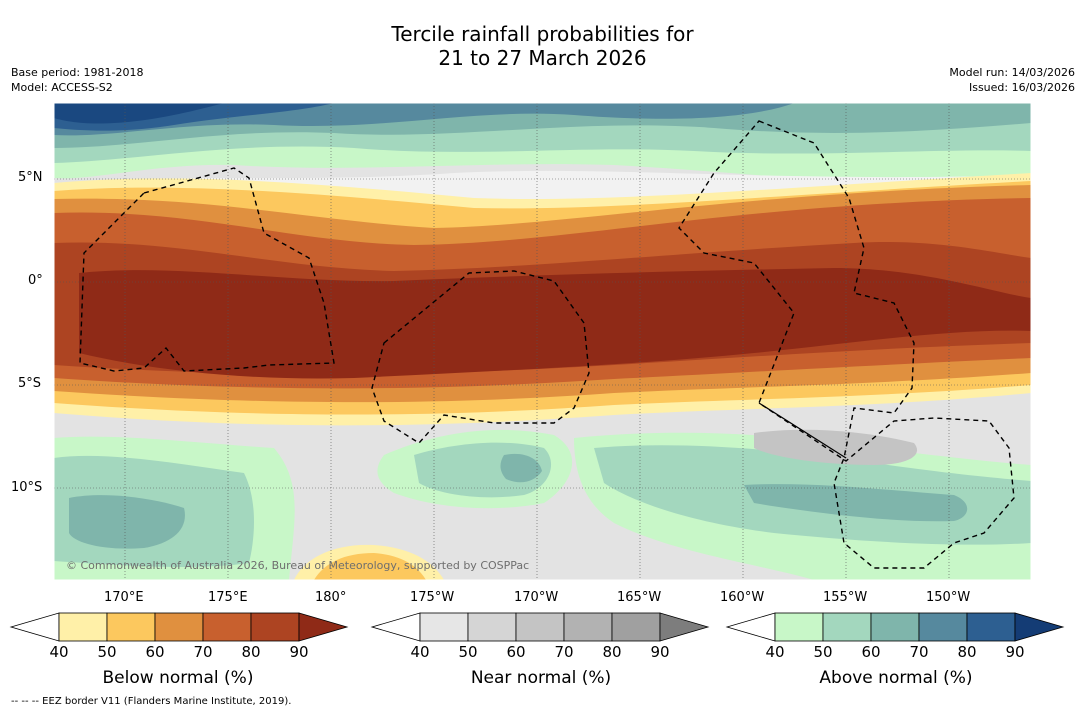 This screenshot has width=1085, height=713. What do you see at coordinates (178, 678) in the screenshot?
I see `cb-below-label: Below normal (%)` at bounding box center [178, 678].